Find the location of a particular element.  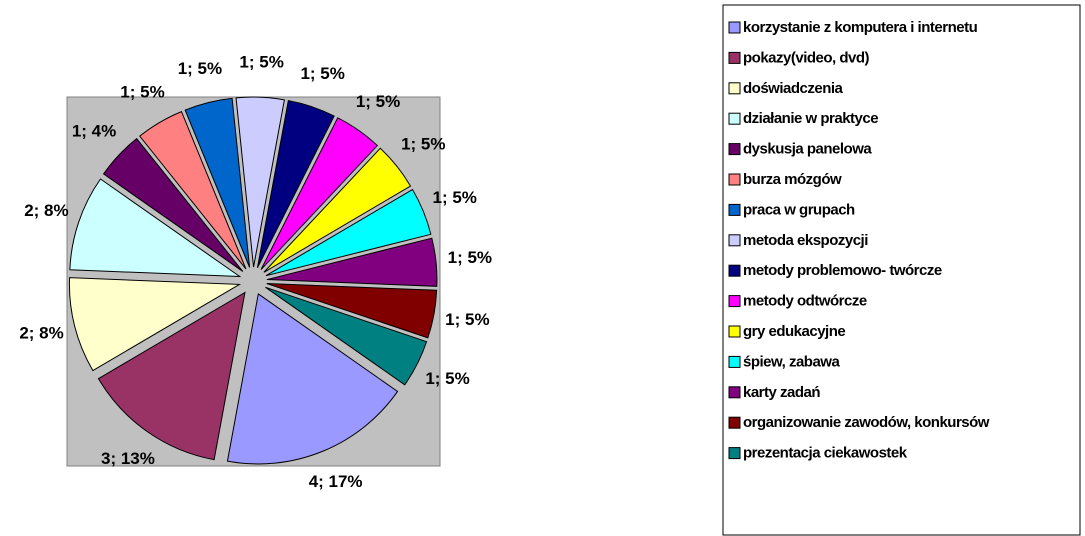

legend-label: gry edukacyjne is located at coordinates (794, 331).